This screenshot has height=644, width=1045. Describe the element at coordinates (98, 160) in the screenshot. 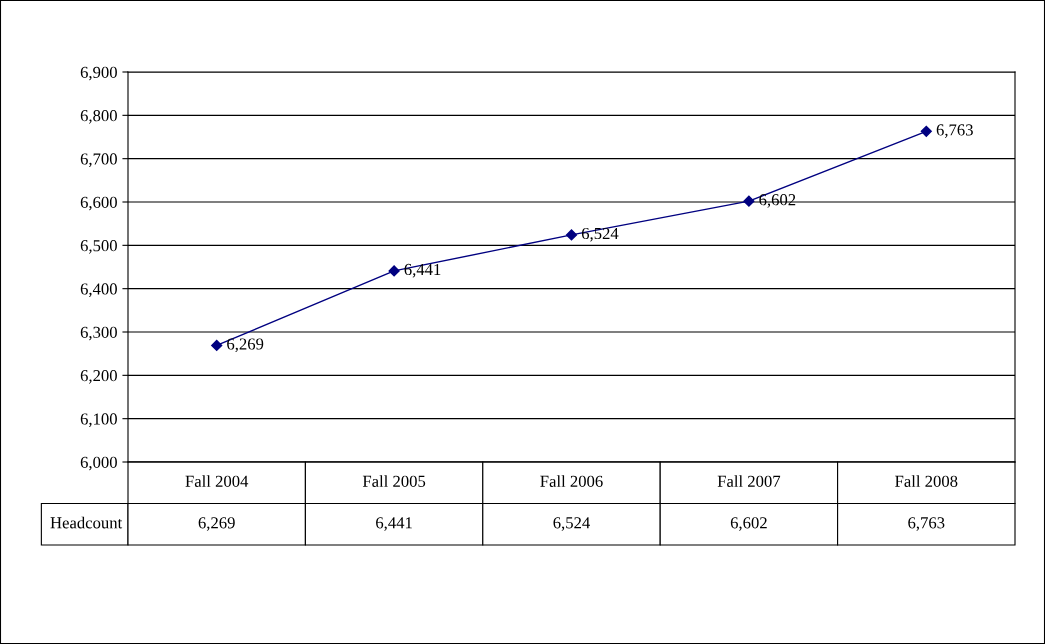

I see `y-tick-label: 6,700` at that location.